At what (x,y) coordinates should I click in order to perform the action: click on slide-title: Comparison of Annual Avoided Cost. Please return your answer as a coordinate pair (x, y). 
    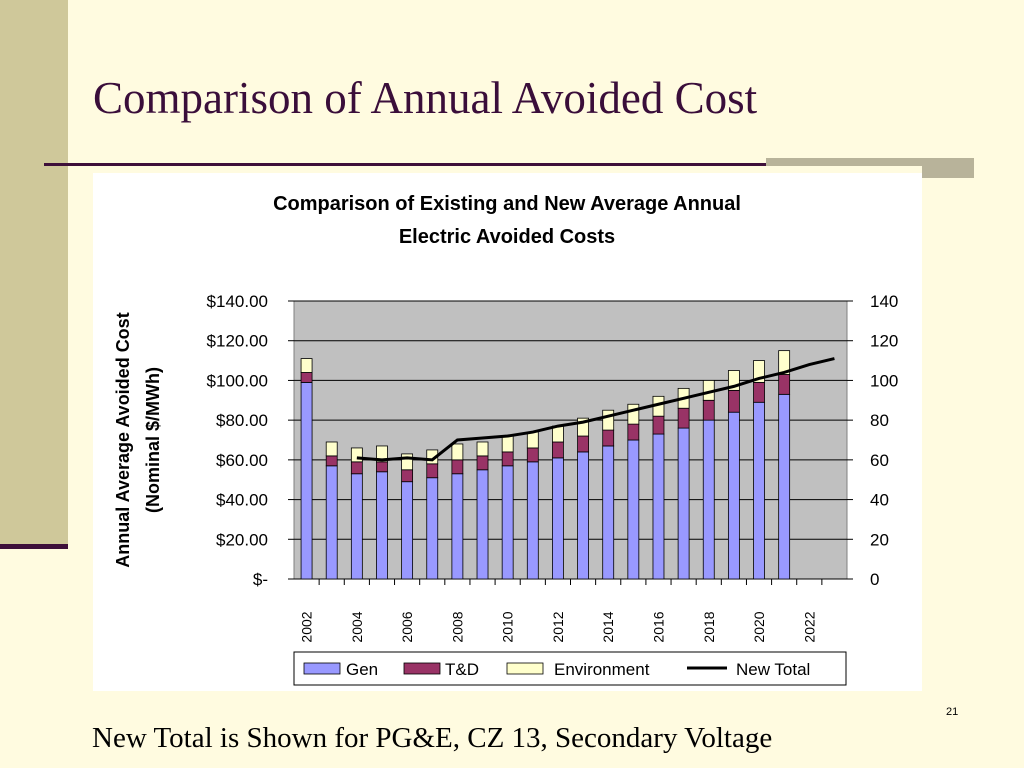
    Looking at the image, I should click on (425, 98).